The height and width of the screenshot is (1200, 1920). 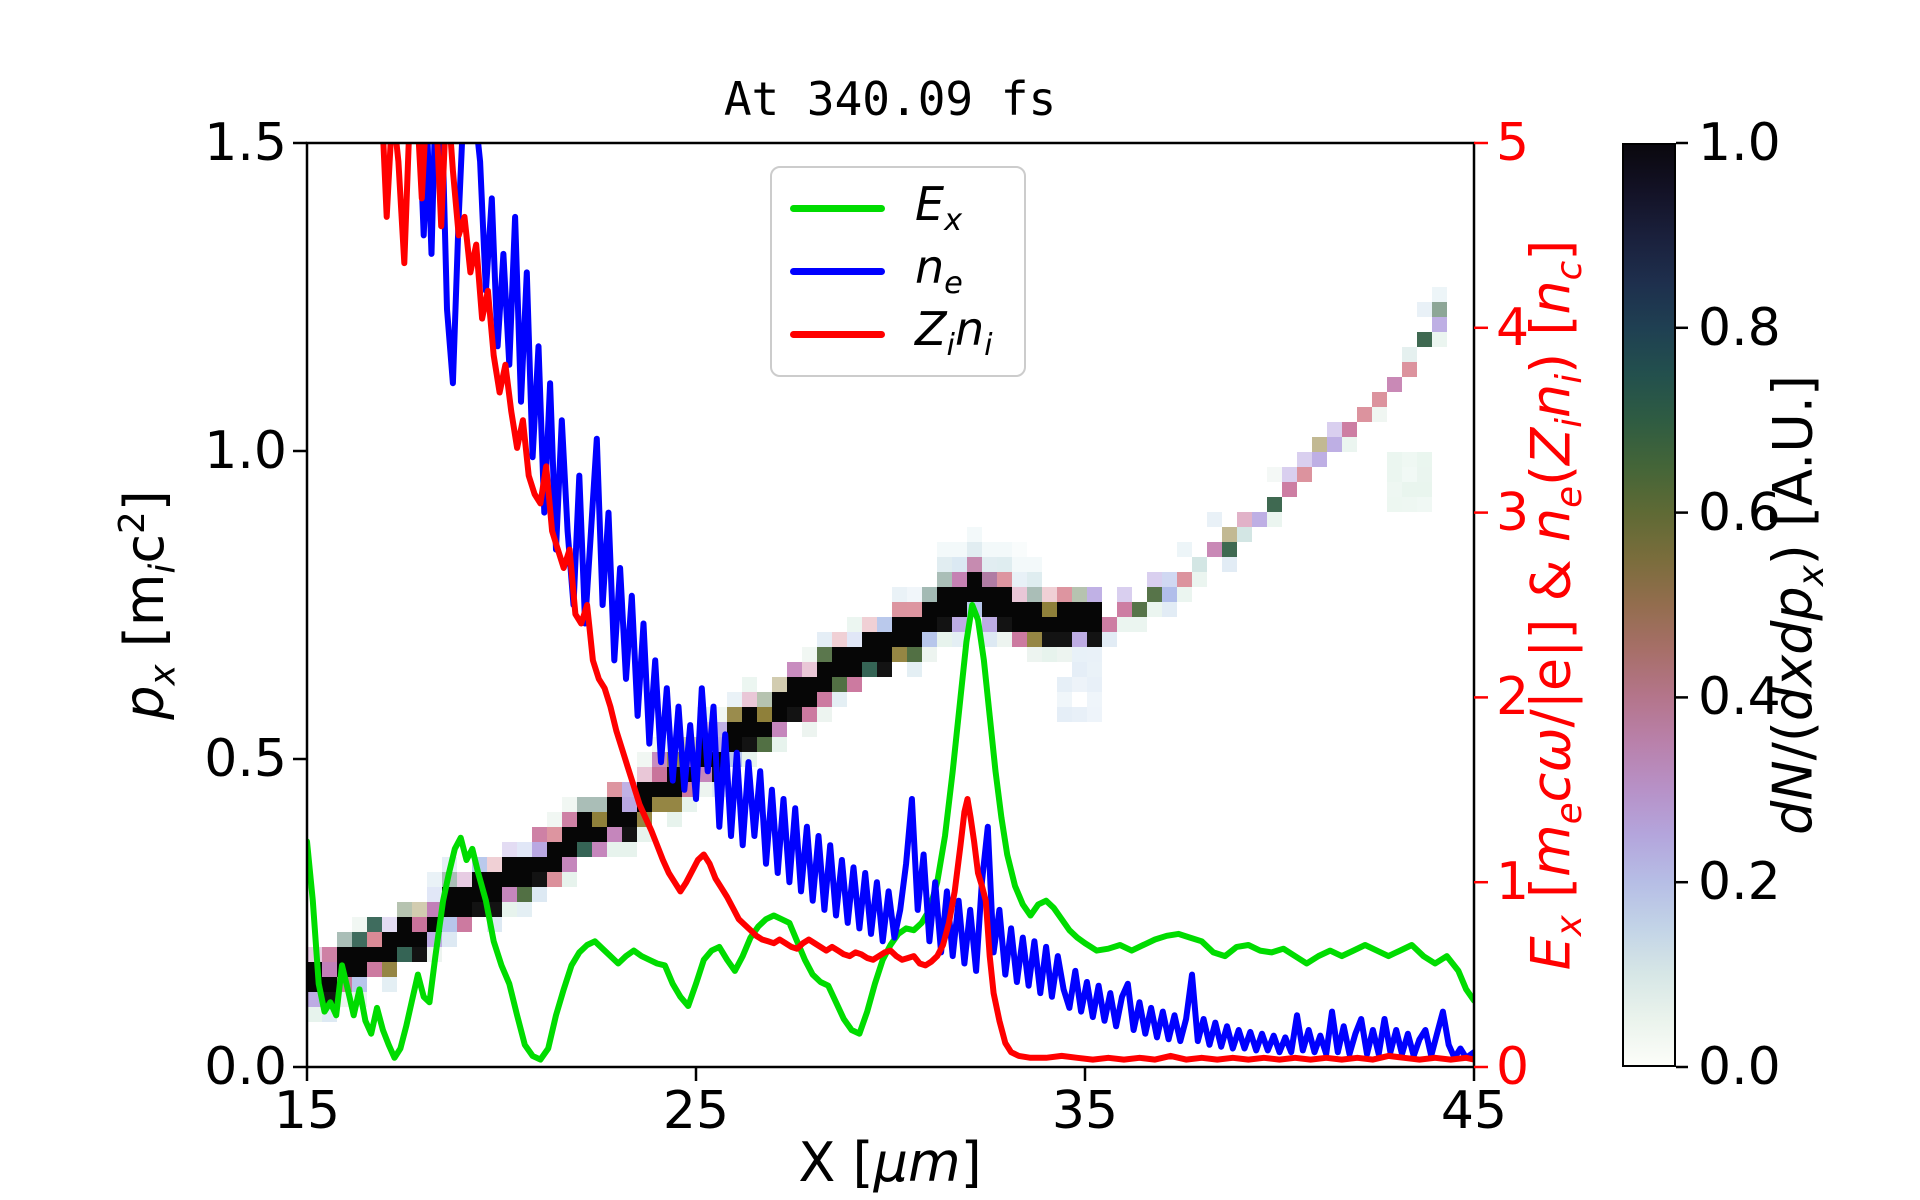 I want to click on left-y-axis-label: px [mic2], so click(x=147, y=605).